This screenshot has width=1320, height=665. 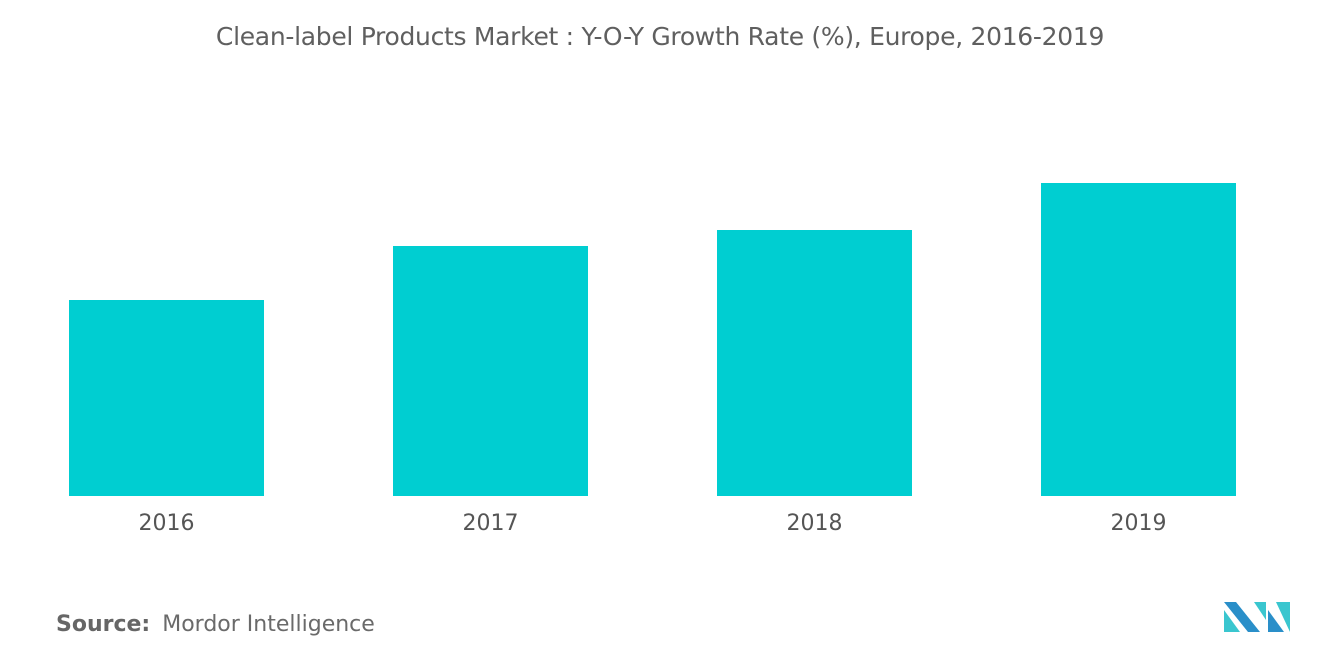 What do you see at coordinates (1257, 617) in the screenshot?
I see `mordor-logo-icon` at bounding box center [1257, 617].